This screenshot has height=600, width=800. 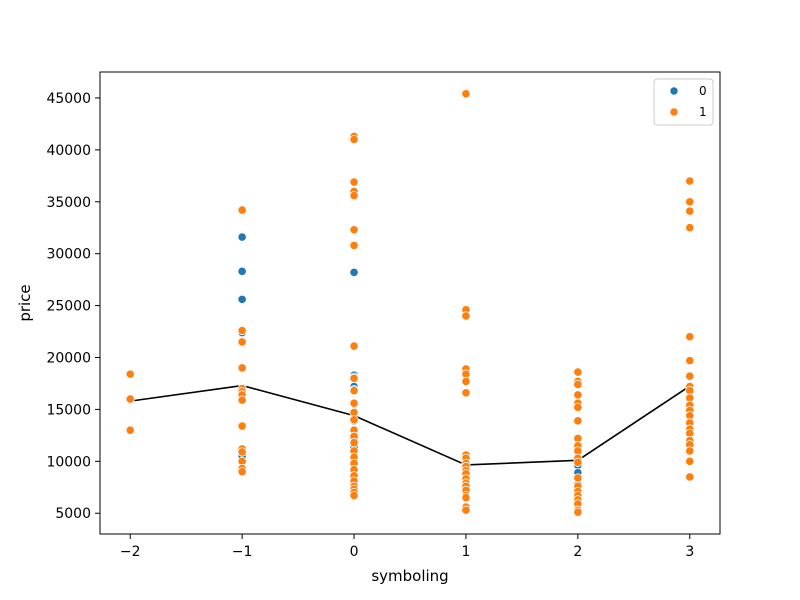 What do you see at coordinates (68, 307) in the screenshot?
I see `y-tick-label: 25000` at bounding box center [68, 307].